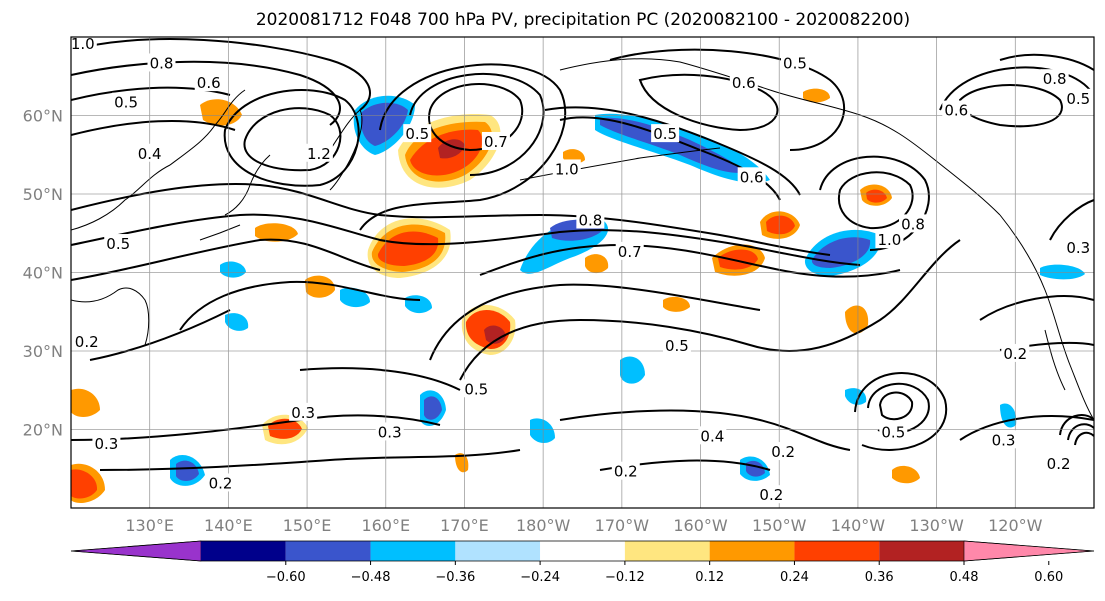 This screenshot has height=601, width=1105. What do you see at coordinates (1055, 79) in the screenshot?
I see `contour-label: 0.8` at bounding box center [1055, 79].